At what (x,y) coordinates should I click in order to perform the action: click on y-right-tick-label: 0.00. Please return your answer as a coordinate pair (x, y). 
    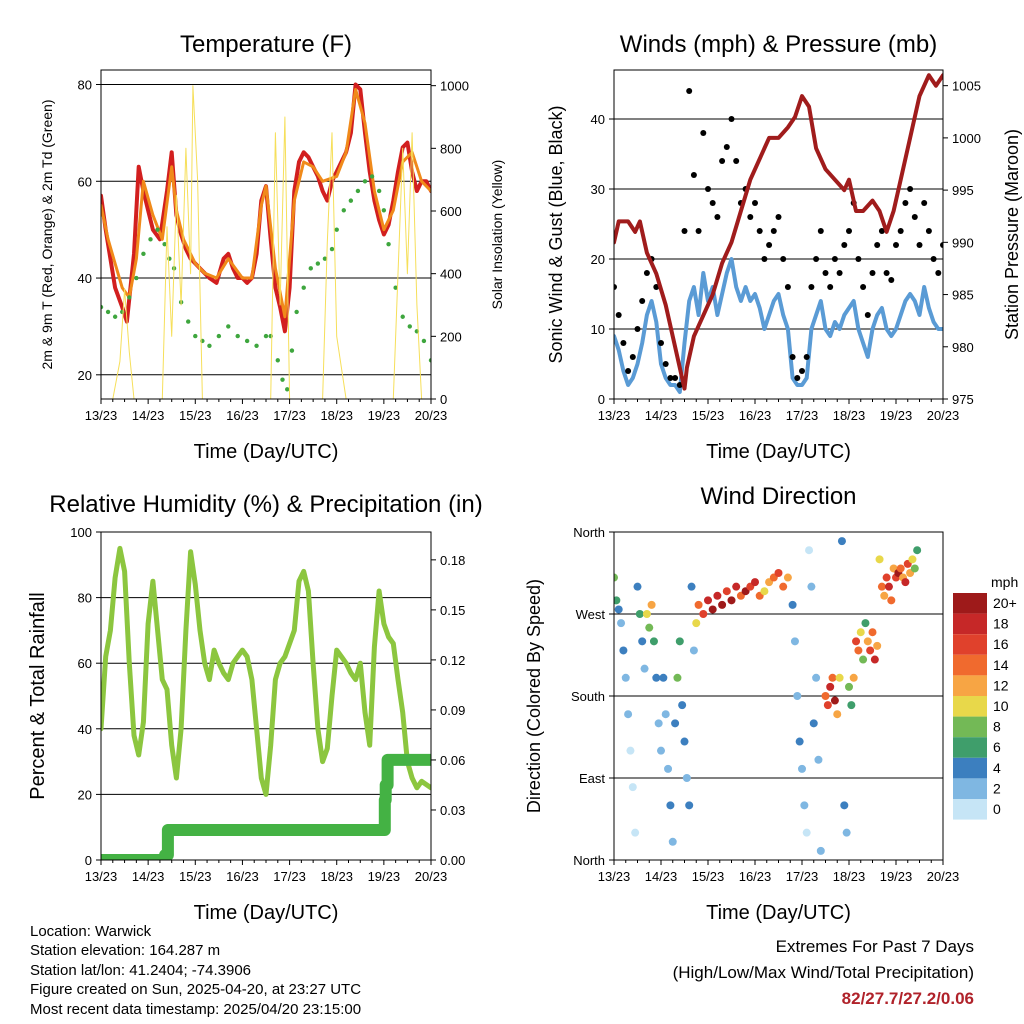
    Looking at the image, I should click on (452, 860).